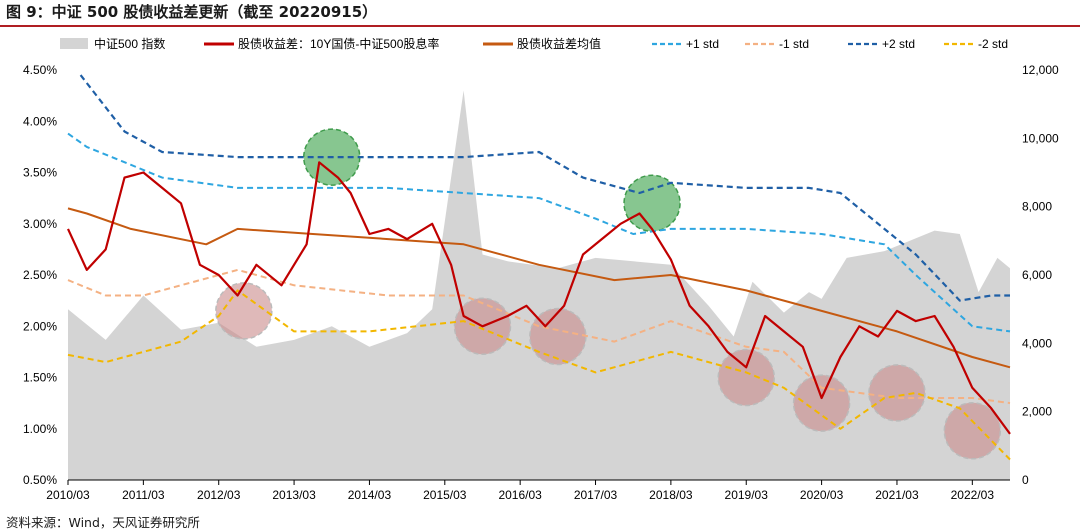 The height and width of the screenshot is (532, 1080). What do you see at coordinates (898, 44) in the screenshot?
I see `legend-label: +2 std` at bounding box center [898, 44].